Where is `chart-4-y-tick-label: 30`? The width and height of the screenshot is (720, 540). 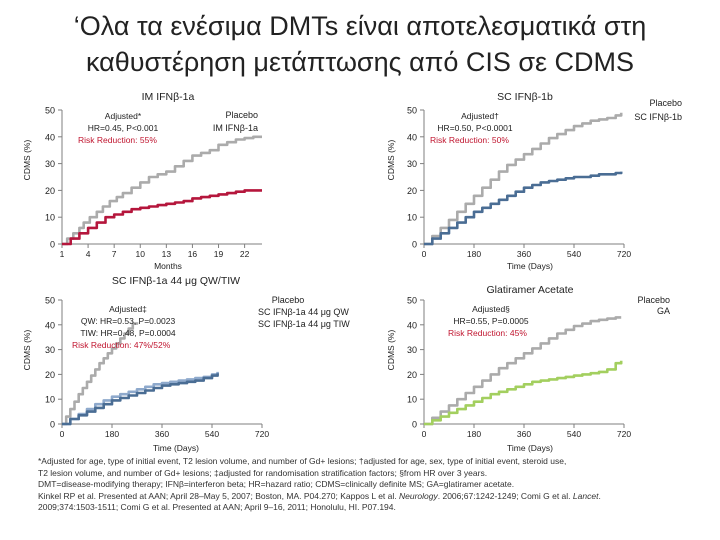
chart-4-y-tick-label: 30 is located at coordinates (412, 350).